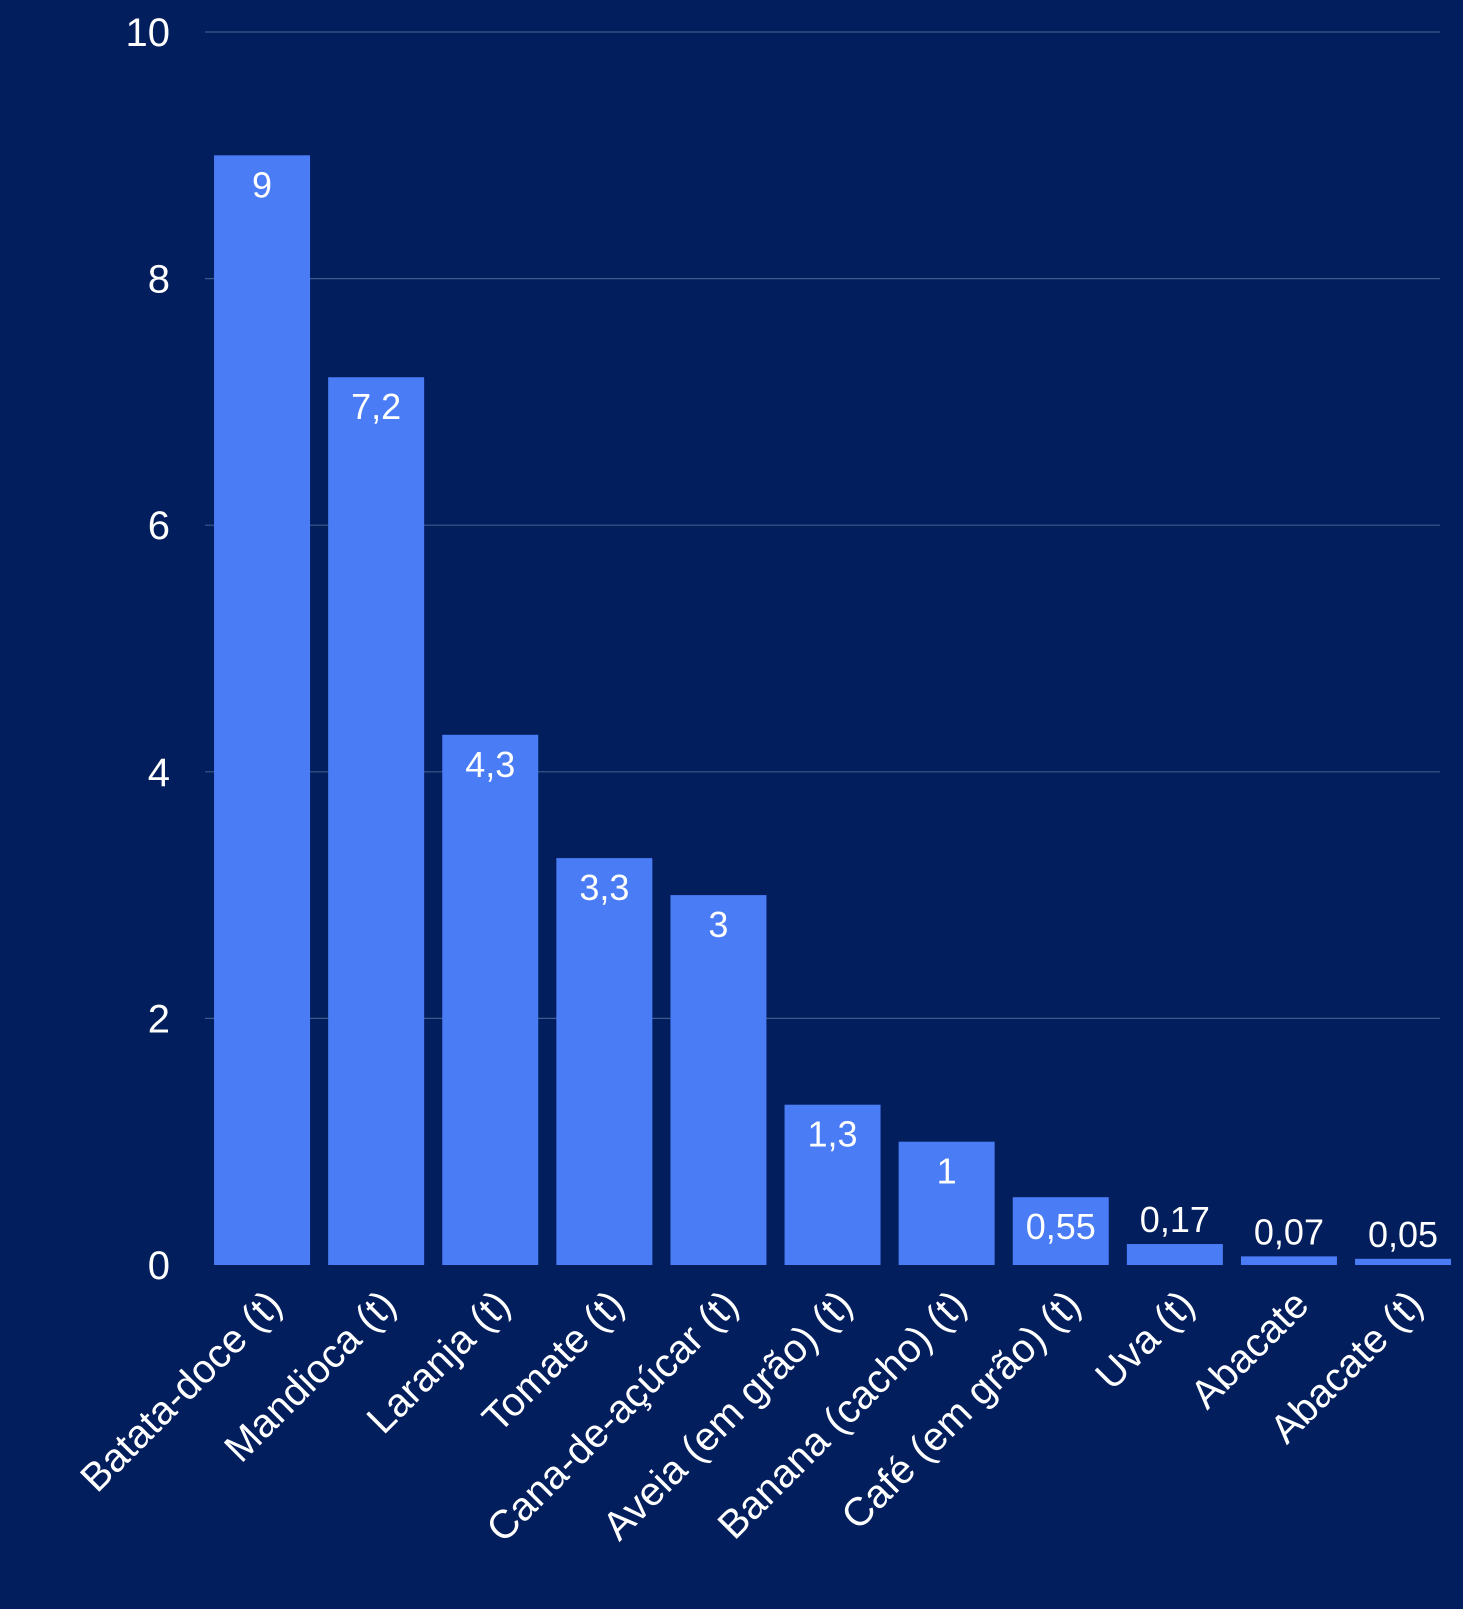 This screenshot has width=1463, height=1609. Describe the element at coordinates (159, 526) in the screenshot. I see `y-tick-label: 6` at that location.